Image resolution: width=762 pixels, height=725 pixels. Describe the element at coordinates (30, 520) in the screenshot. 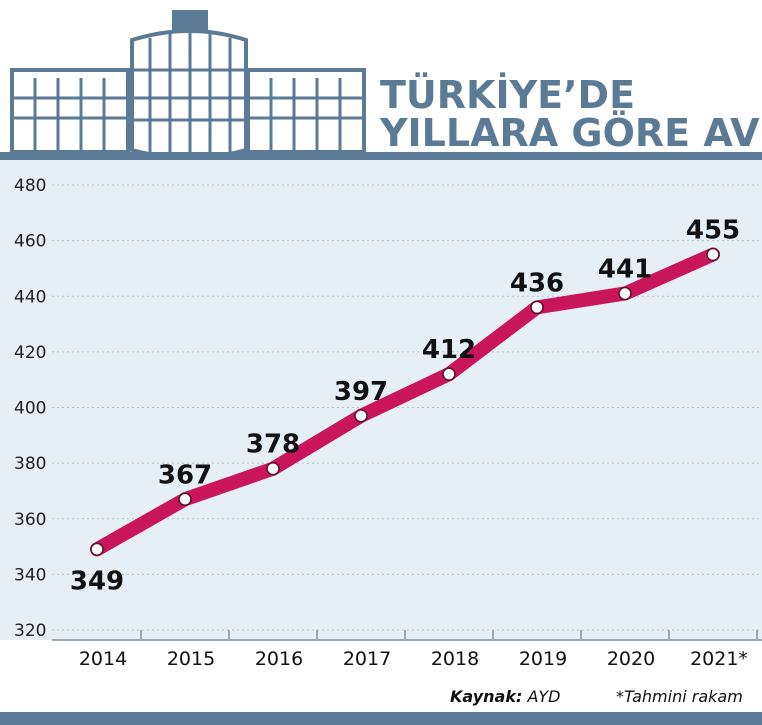

I see `y-tick-label: 360` at that location.